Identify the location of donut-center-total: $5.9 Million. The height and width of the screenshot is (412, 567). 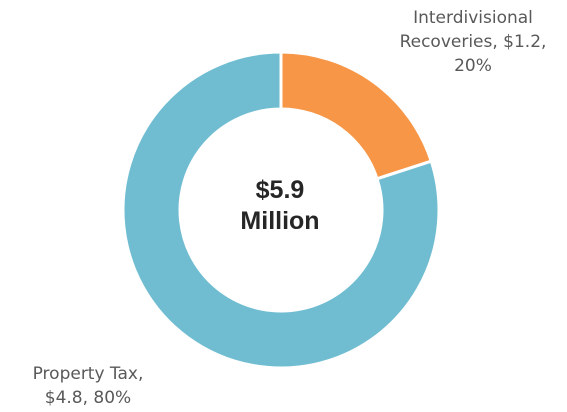
(280, 206).